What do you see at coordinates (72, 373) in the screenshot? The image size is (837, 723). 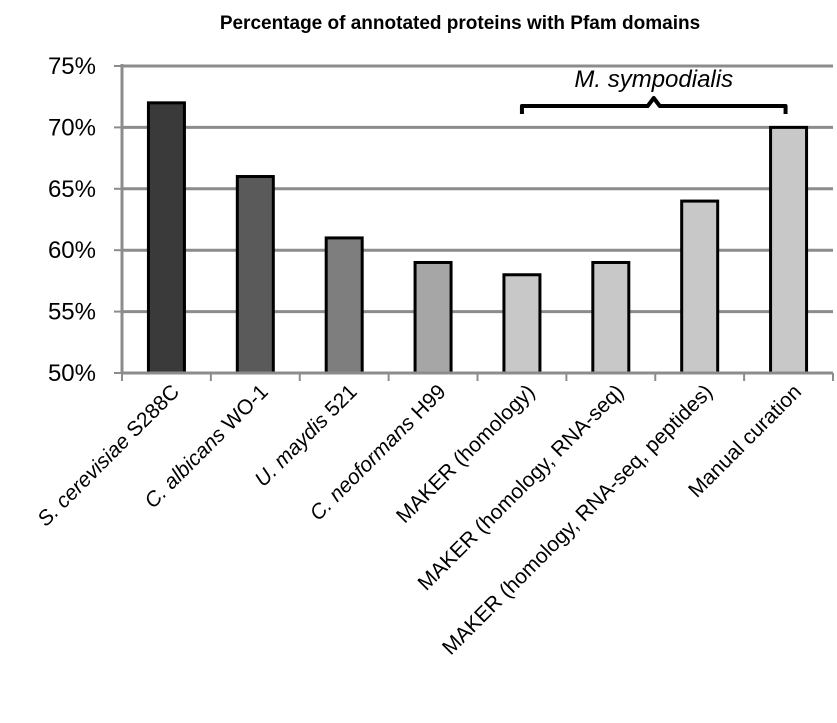 I see `y-tick-label: 50%` at bounding box center [72, 373].